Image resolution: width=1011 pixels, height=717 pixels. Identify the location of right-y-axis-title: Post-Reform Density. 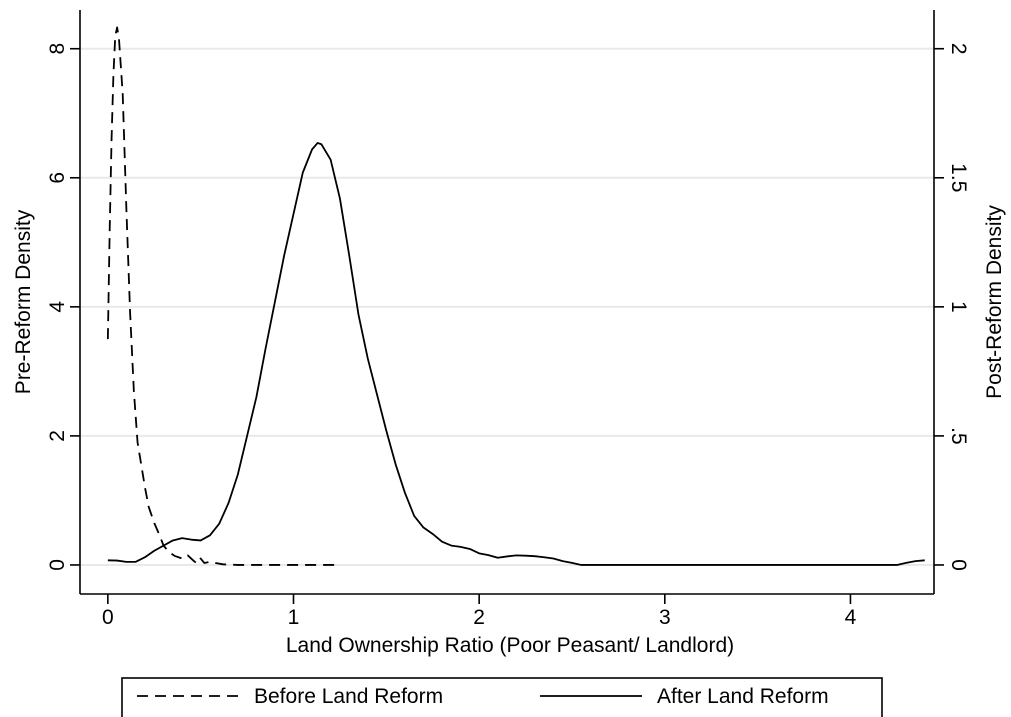
(994, 302).